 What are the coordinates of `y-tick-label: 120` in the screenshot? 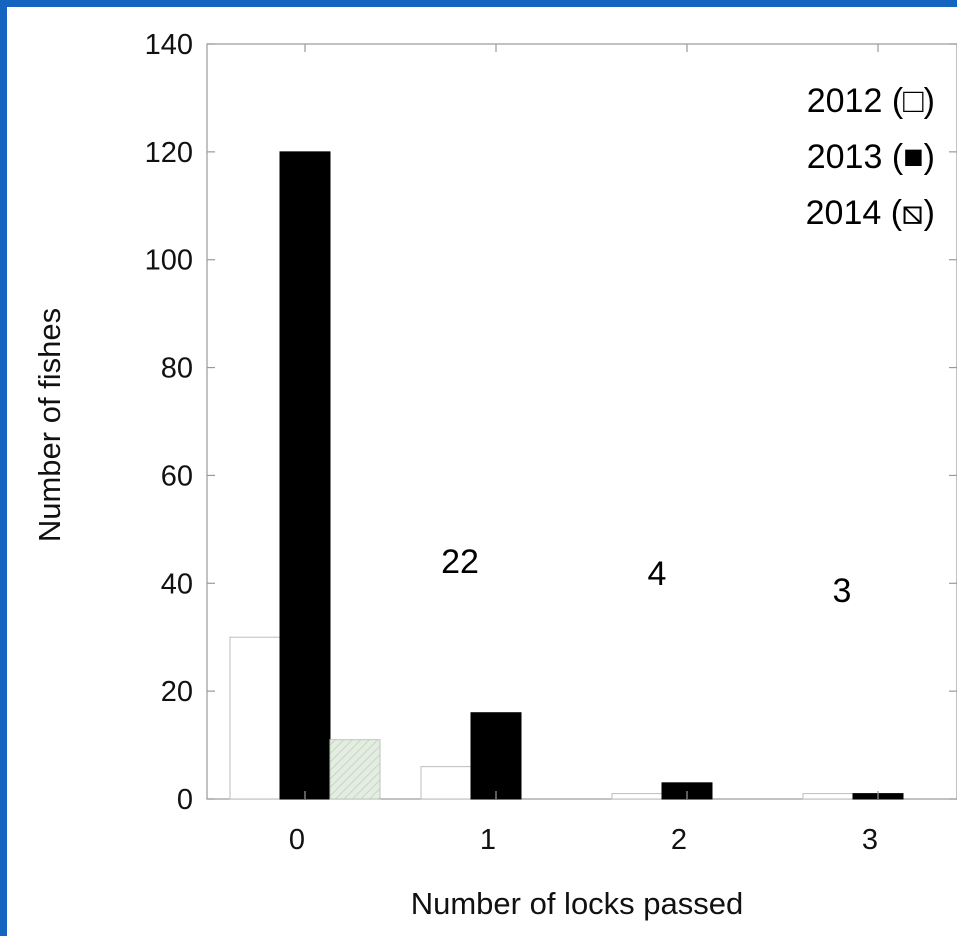 It's located at (169, 153).